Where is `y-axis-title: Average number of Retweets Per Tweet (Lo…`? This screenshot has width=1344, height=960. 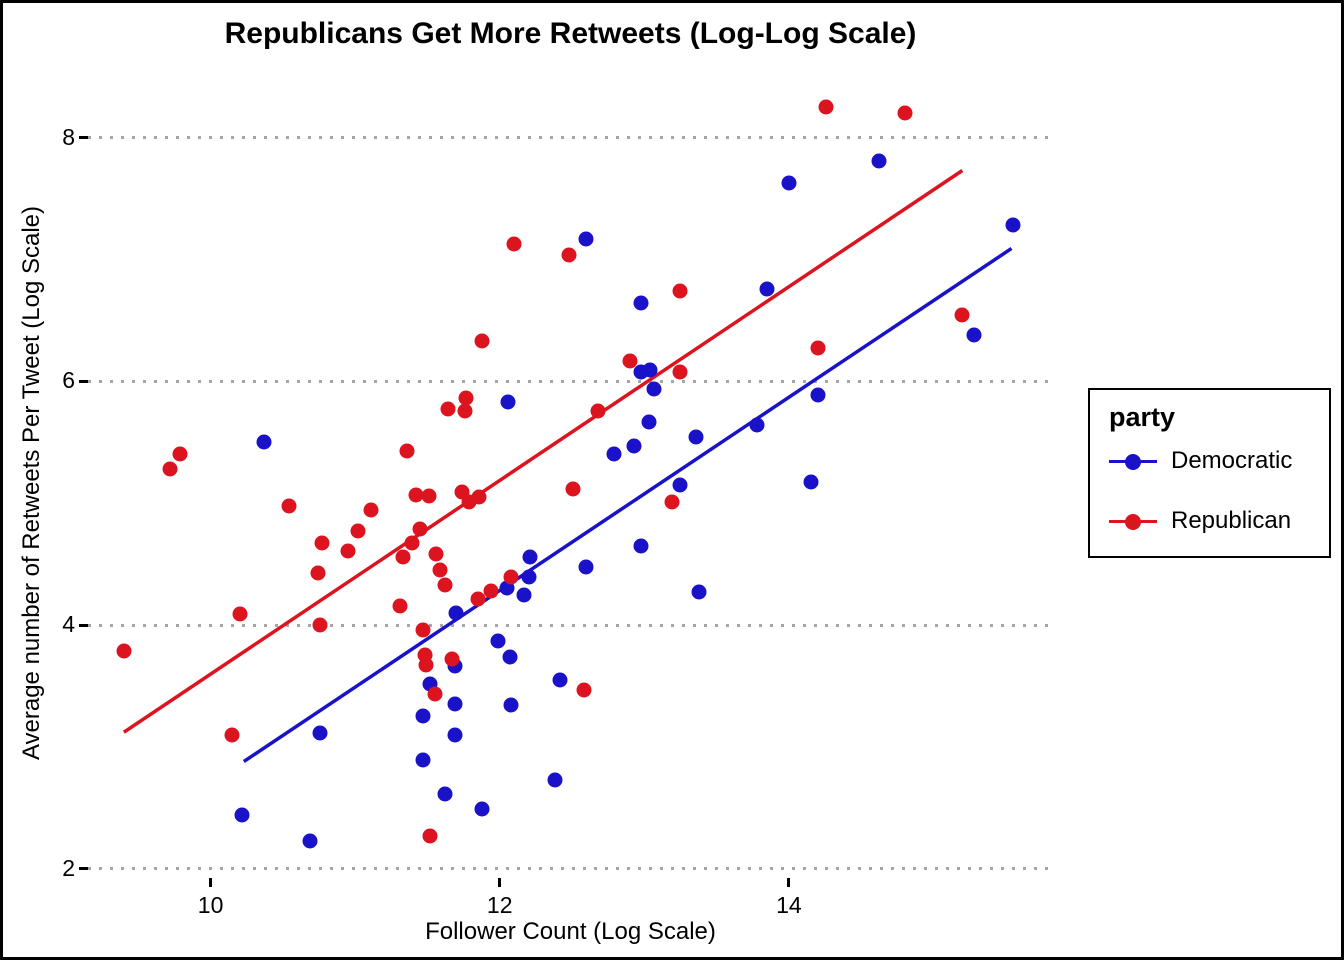 y-axis-title: Average number of Retweets Per Tweet (Lo… is located at coordinates (31, 483).